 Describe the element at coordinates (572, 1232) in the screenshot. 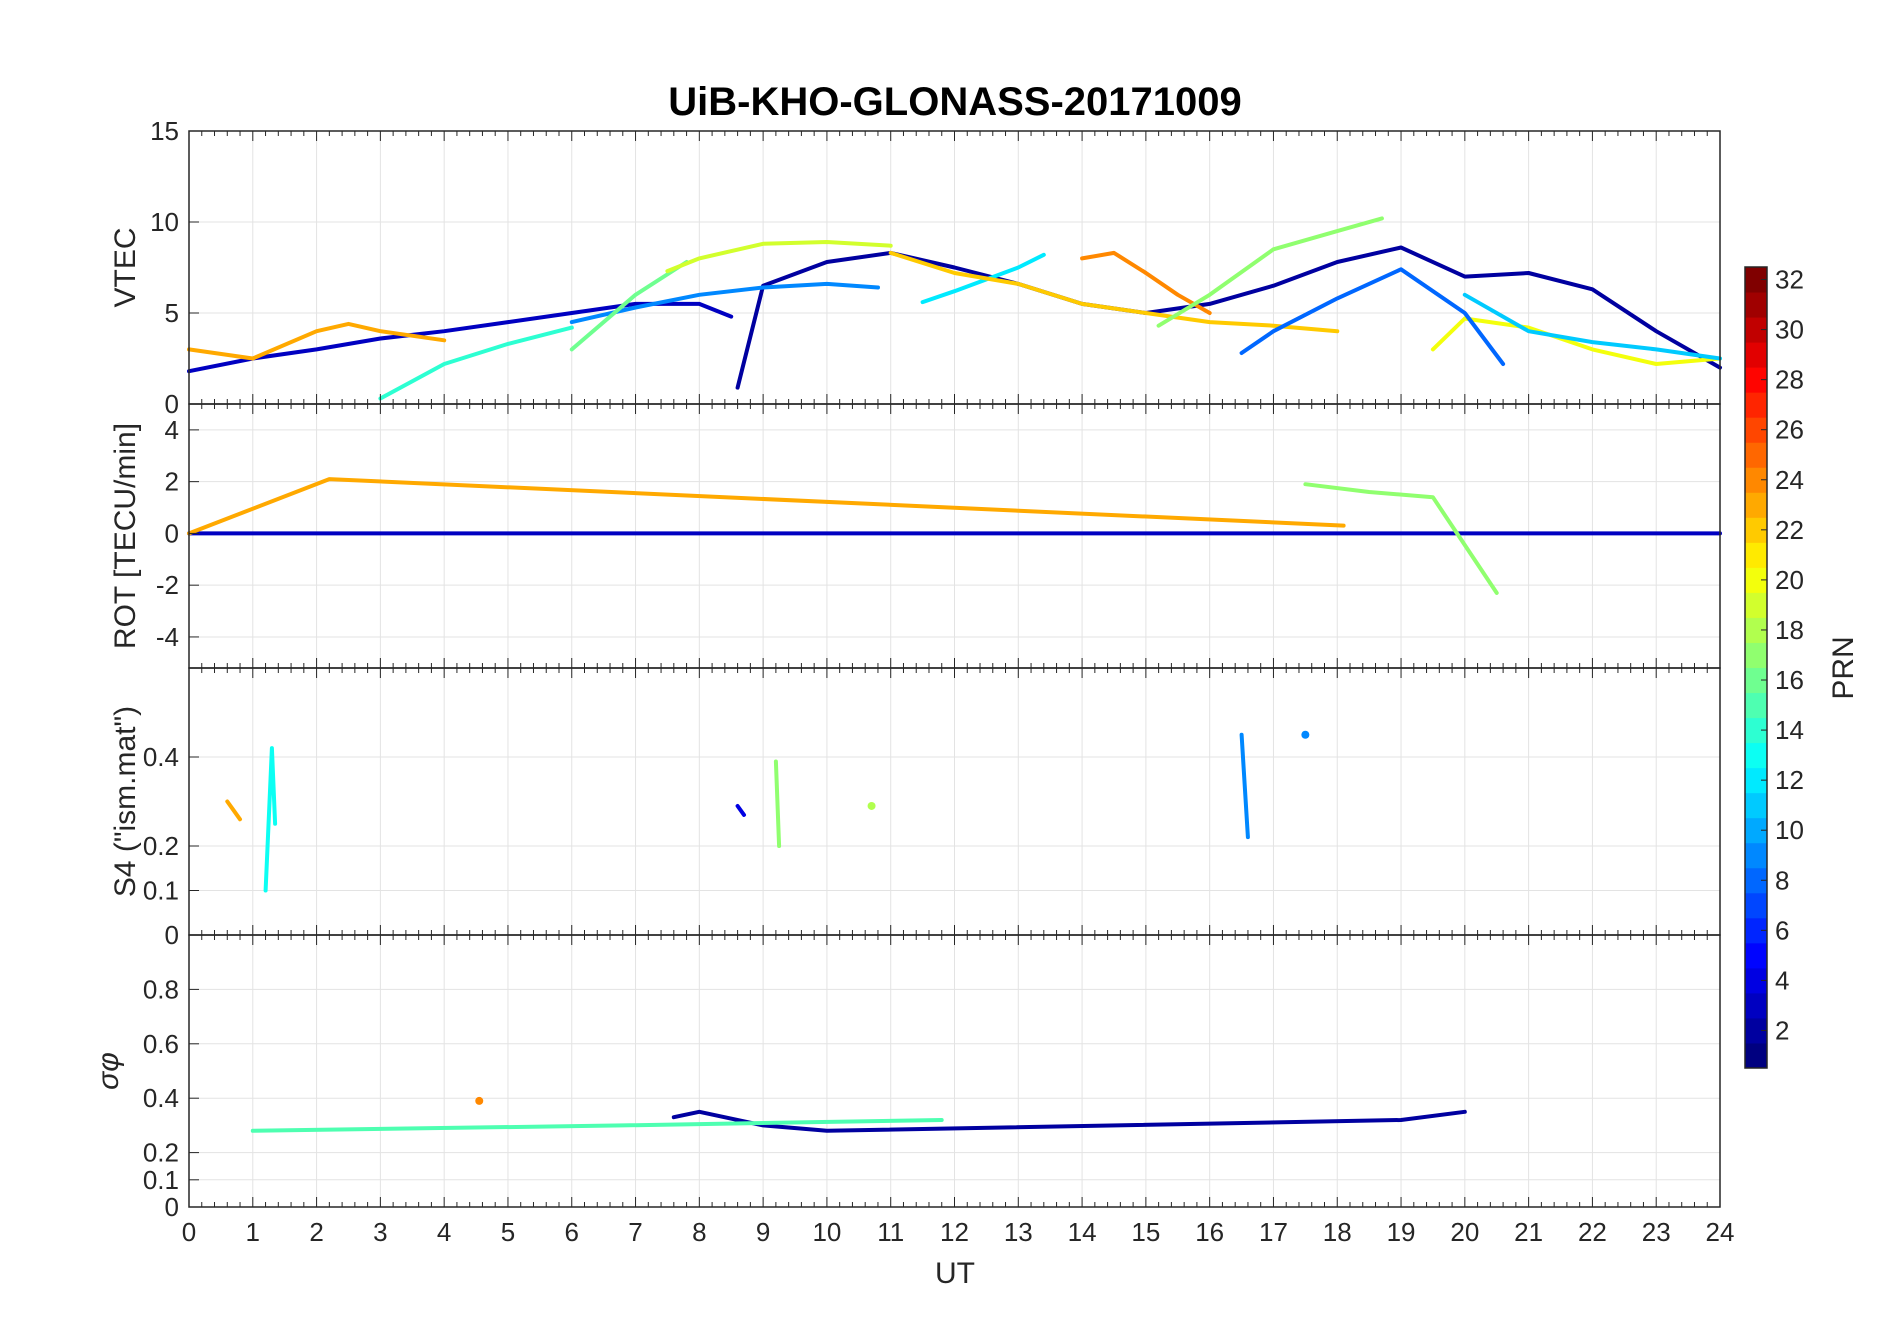

I see `x-tick-label: 6` at that location.